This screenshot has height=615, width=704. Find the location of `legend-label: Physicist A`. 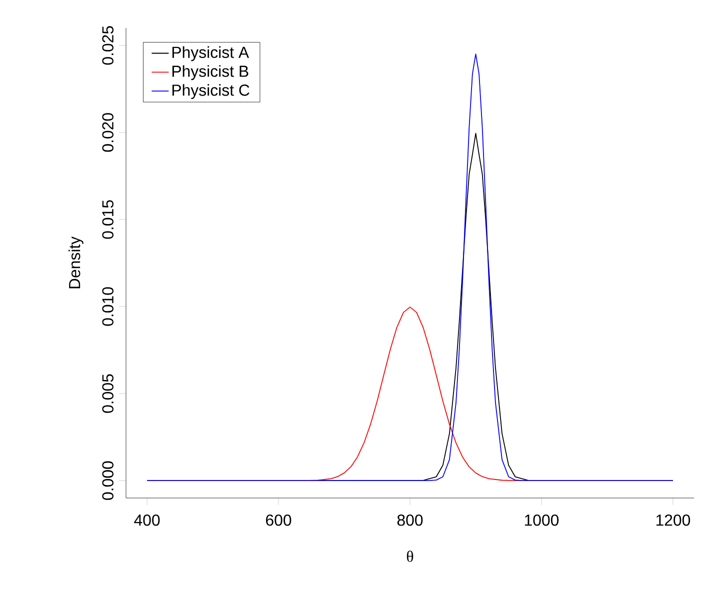

legend-label: Physicist A is located at coordinates (211, 54).